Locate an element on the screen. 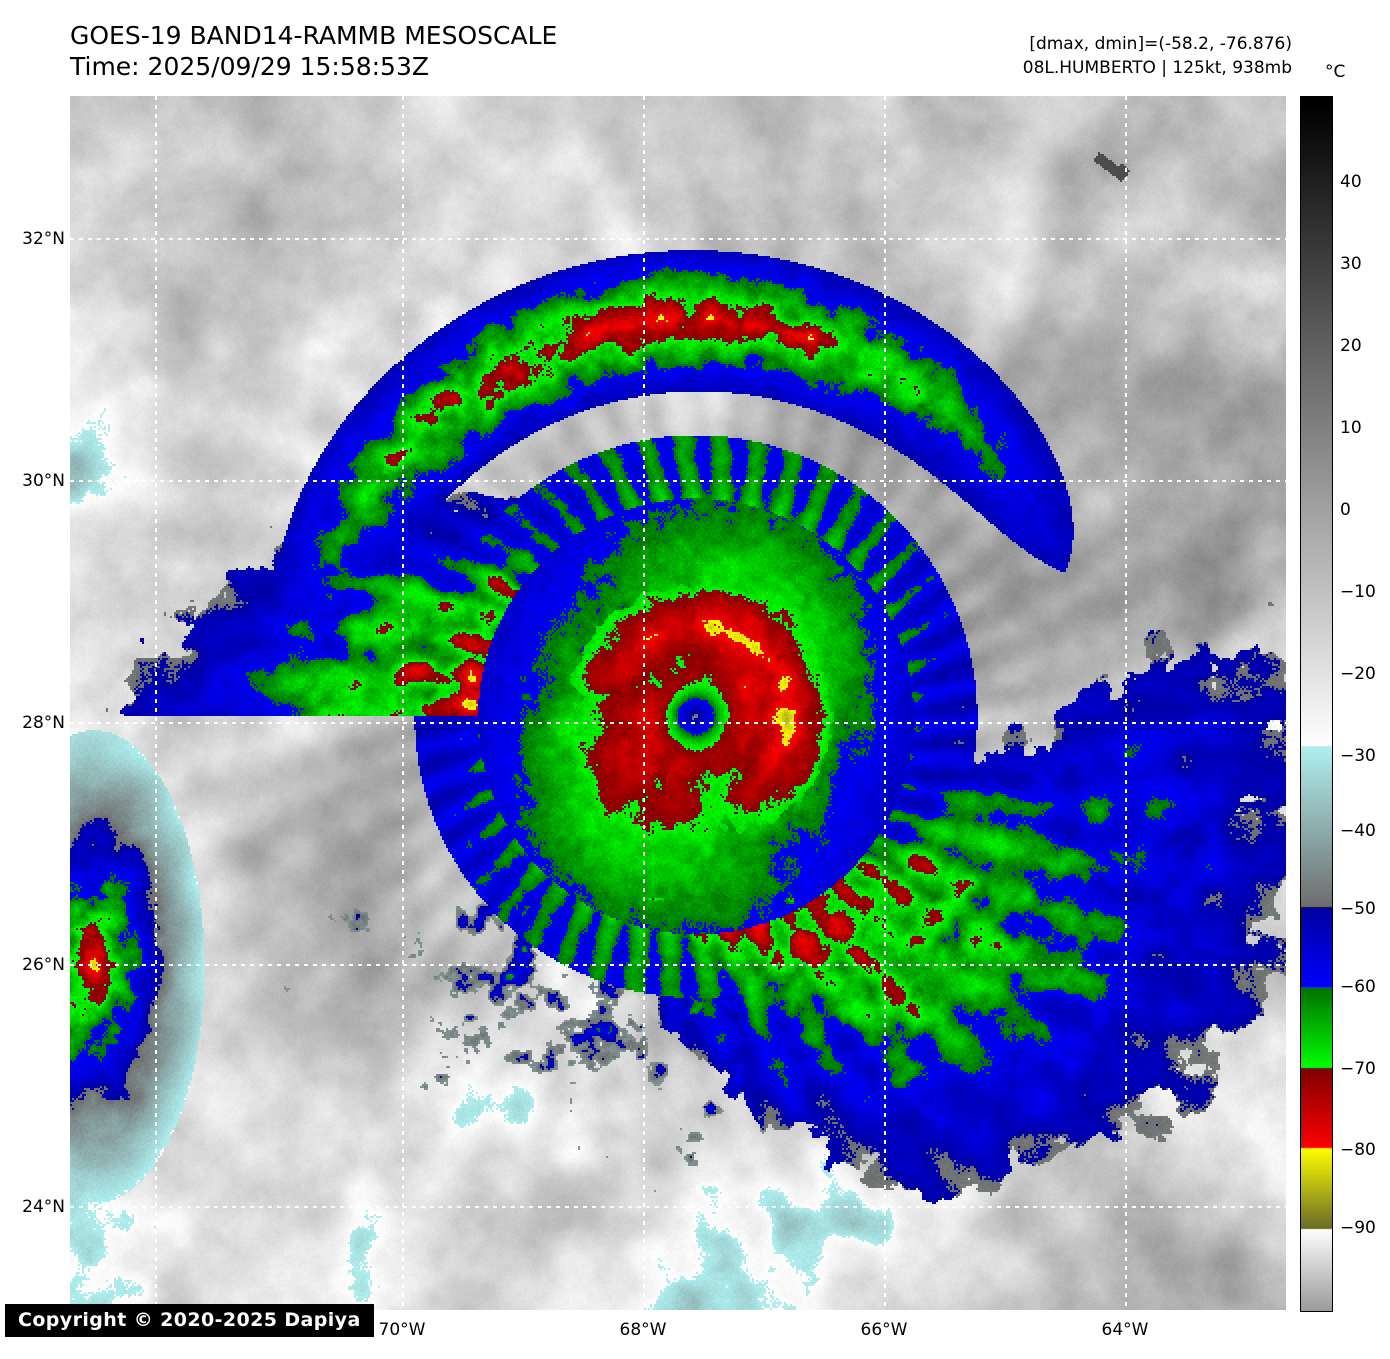 The width and height of the screenshot is (1390, 1359). colorbar-tick--10: −10 is located at coordinates (1358, 592).